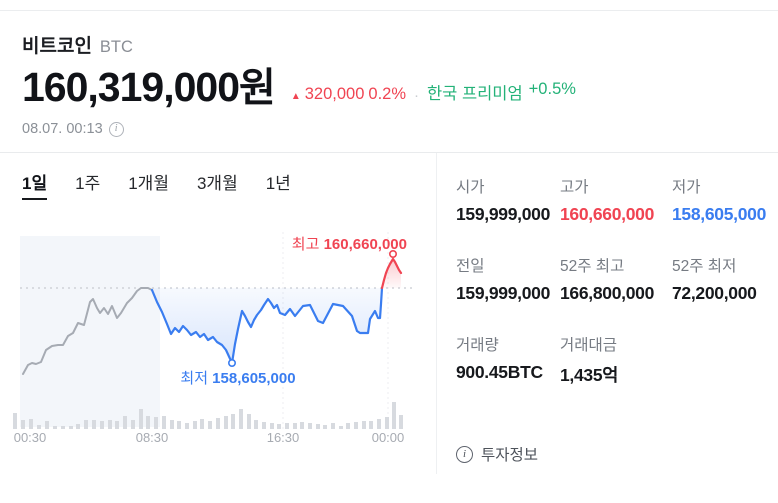  I want to click on invest-info-label: 투자정보, so click(510, 455).